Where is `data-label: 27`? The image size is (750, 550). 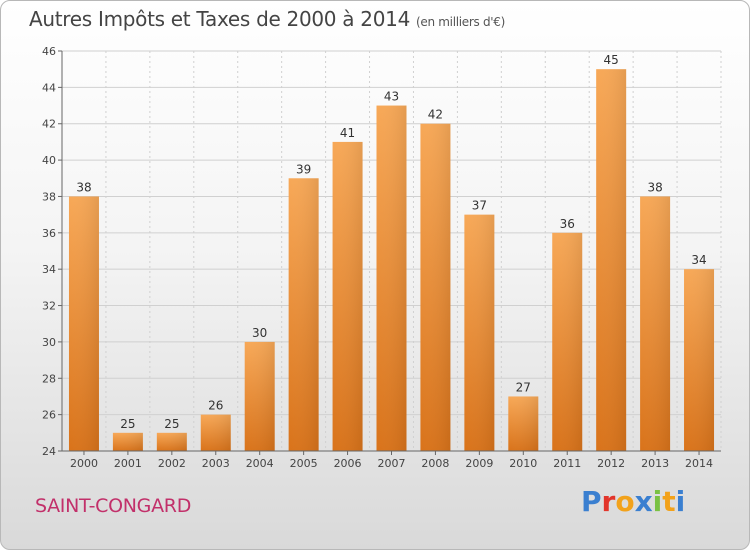 data-label: 27 is located at coordinates (523, 387).